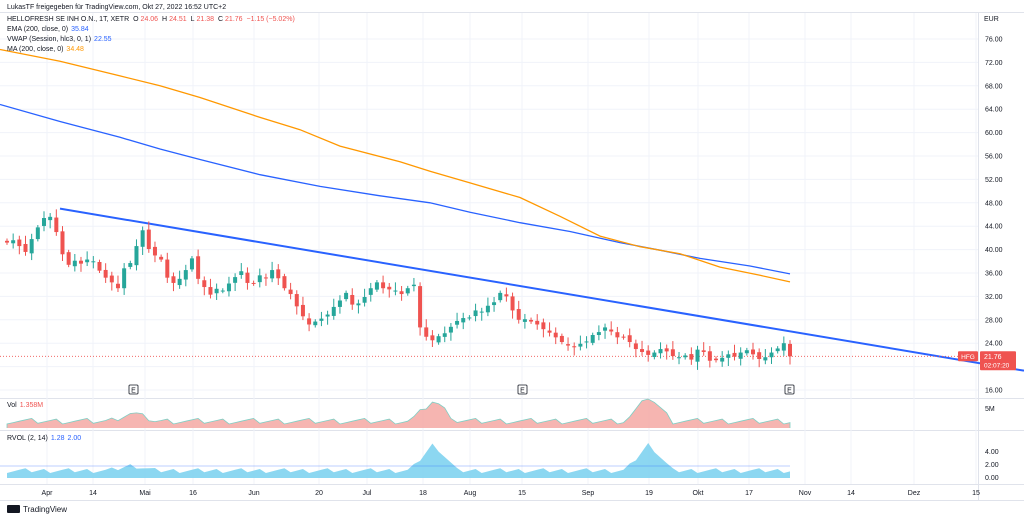 Image resolution: width=1024 pixels, height=520 pixels. What do you see at coordinates (192, 19) in the screenshot?
I see `low-label: L` at bounding box center [192, 19].